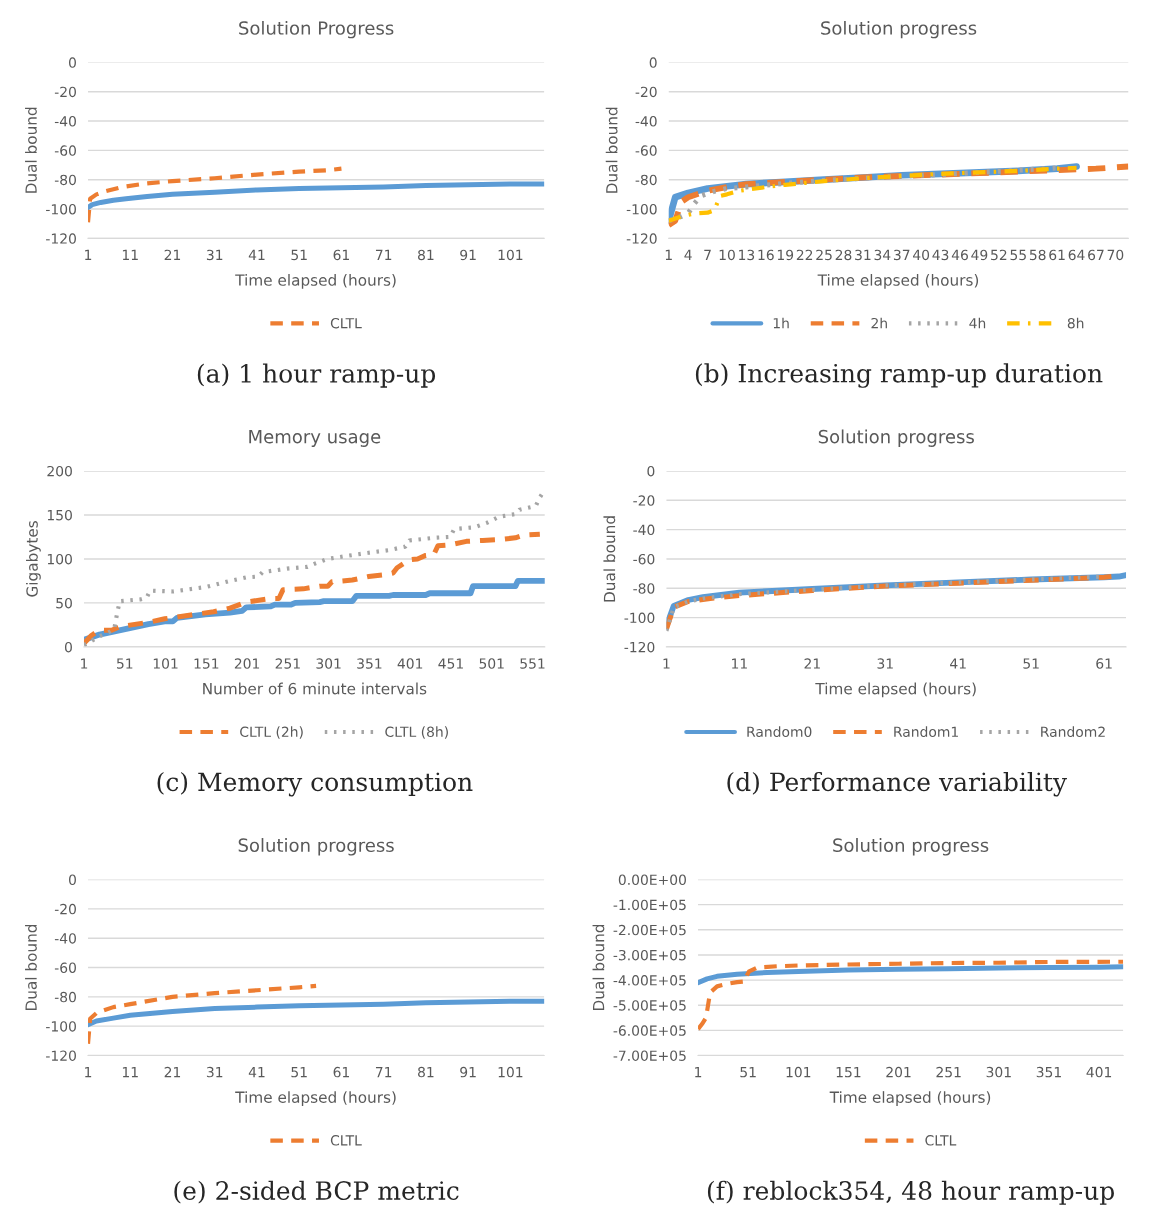 This screenshot has height=1216, width=1149. What do you see at coordinates (64, 603) in the screenshot?
I see `y-tick-label: 50` at bounding box center [64, 603].